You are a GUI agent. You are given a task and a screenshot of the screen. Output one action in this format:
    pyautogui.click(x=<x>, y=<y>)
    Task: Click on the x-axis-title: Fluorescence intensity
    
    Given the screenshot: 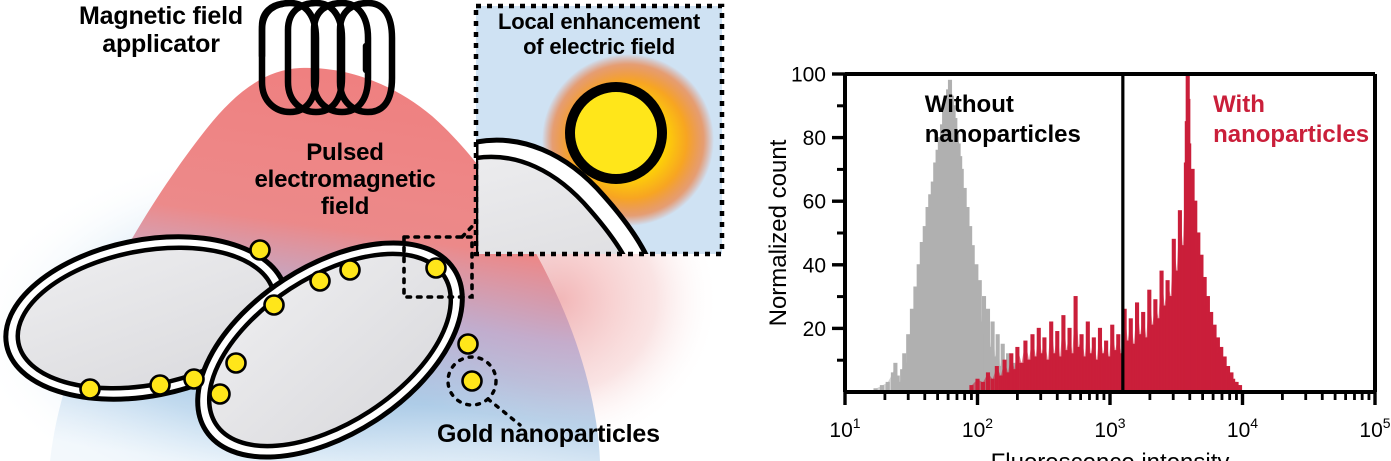 What is the action you would take?
    pyautogui.click(x=1110, y=455)
    